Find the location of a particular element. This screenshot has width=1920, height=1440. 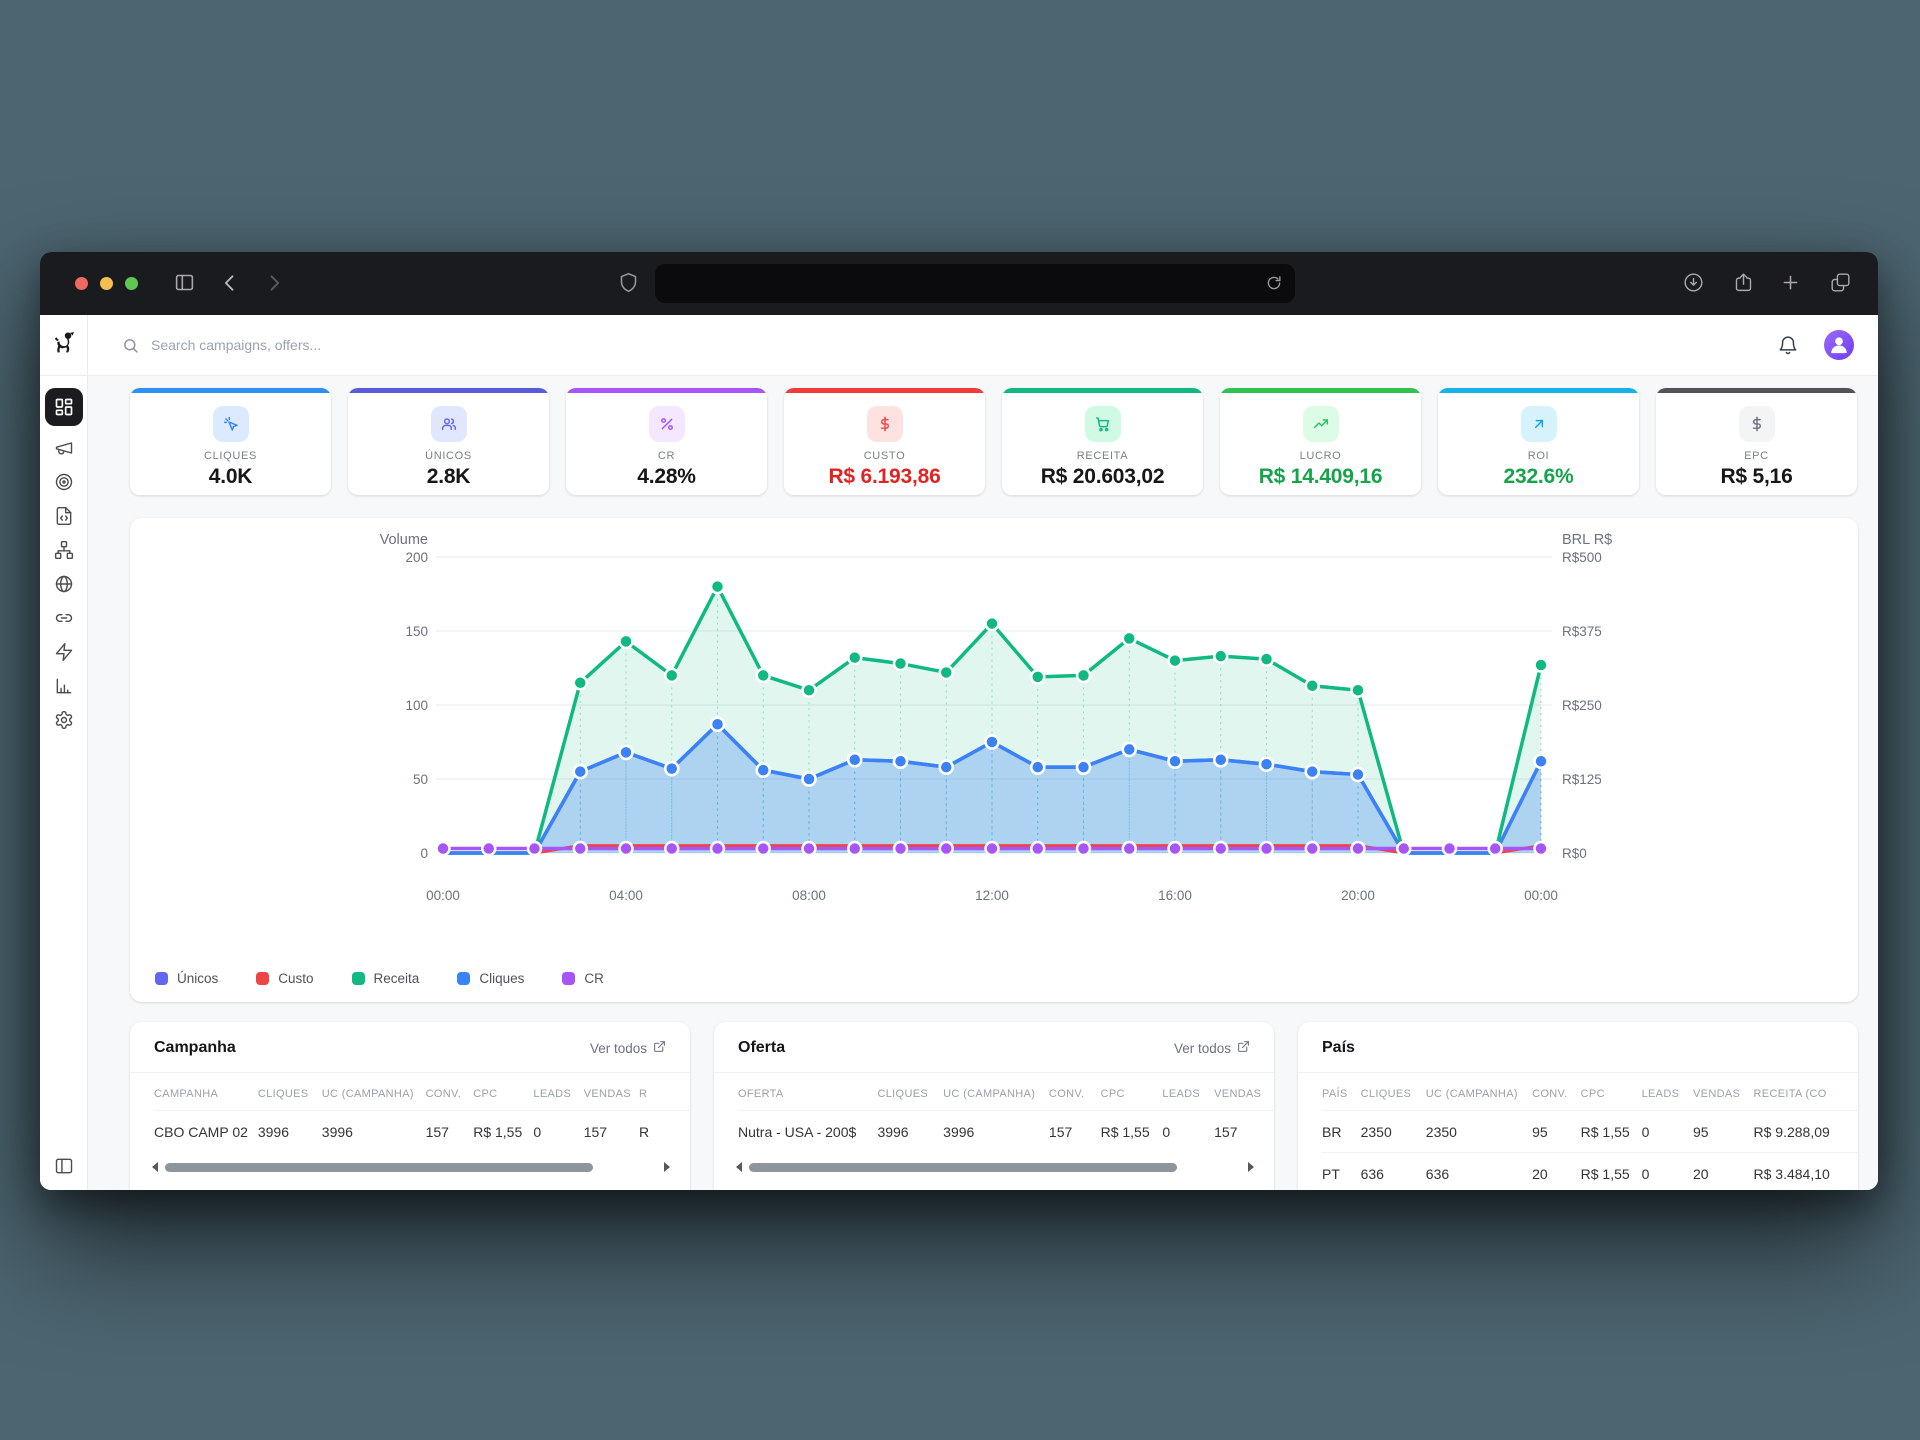

table-row: Nutra - USA - 200$ 3996 3996 157 R$ 1,55 0 157 is located at coordinates (1006, 1132).